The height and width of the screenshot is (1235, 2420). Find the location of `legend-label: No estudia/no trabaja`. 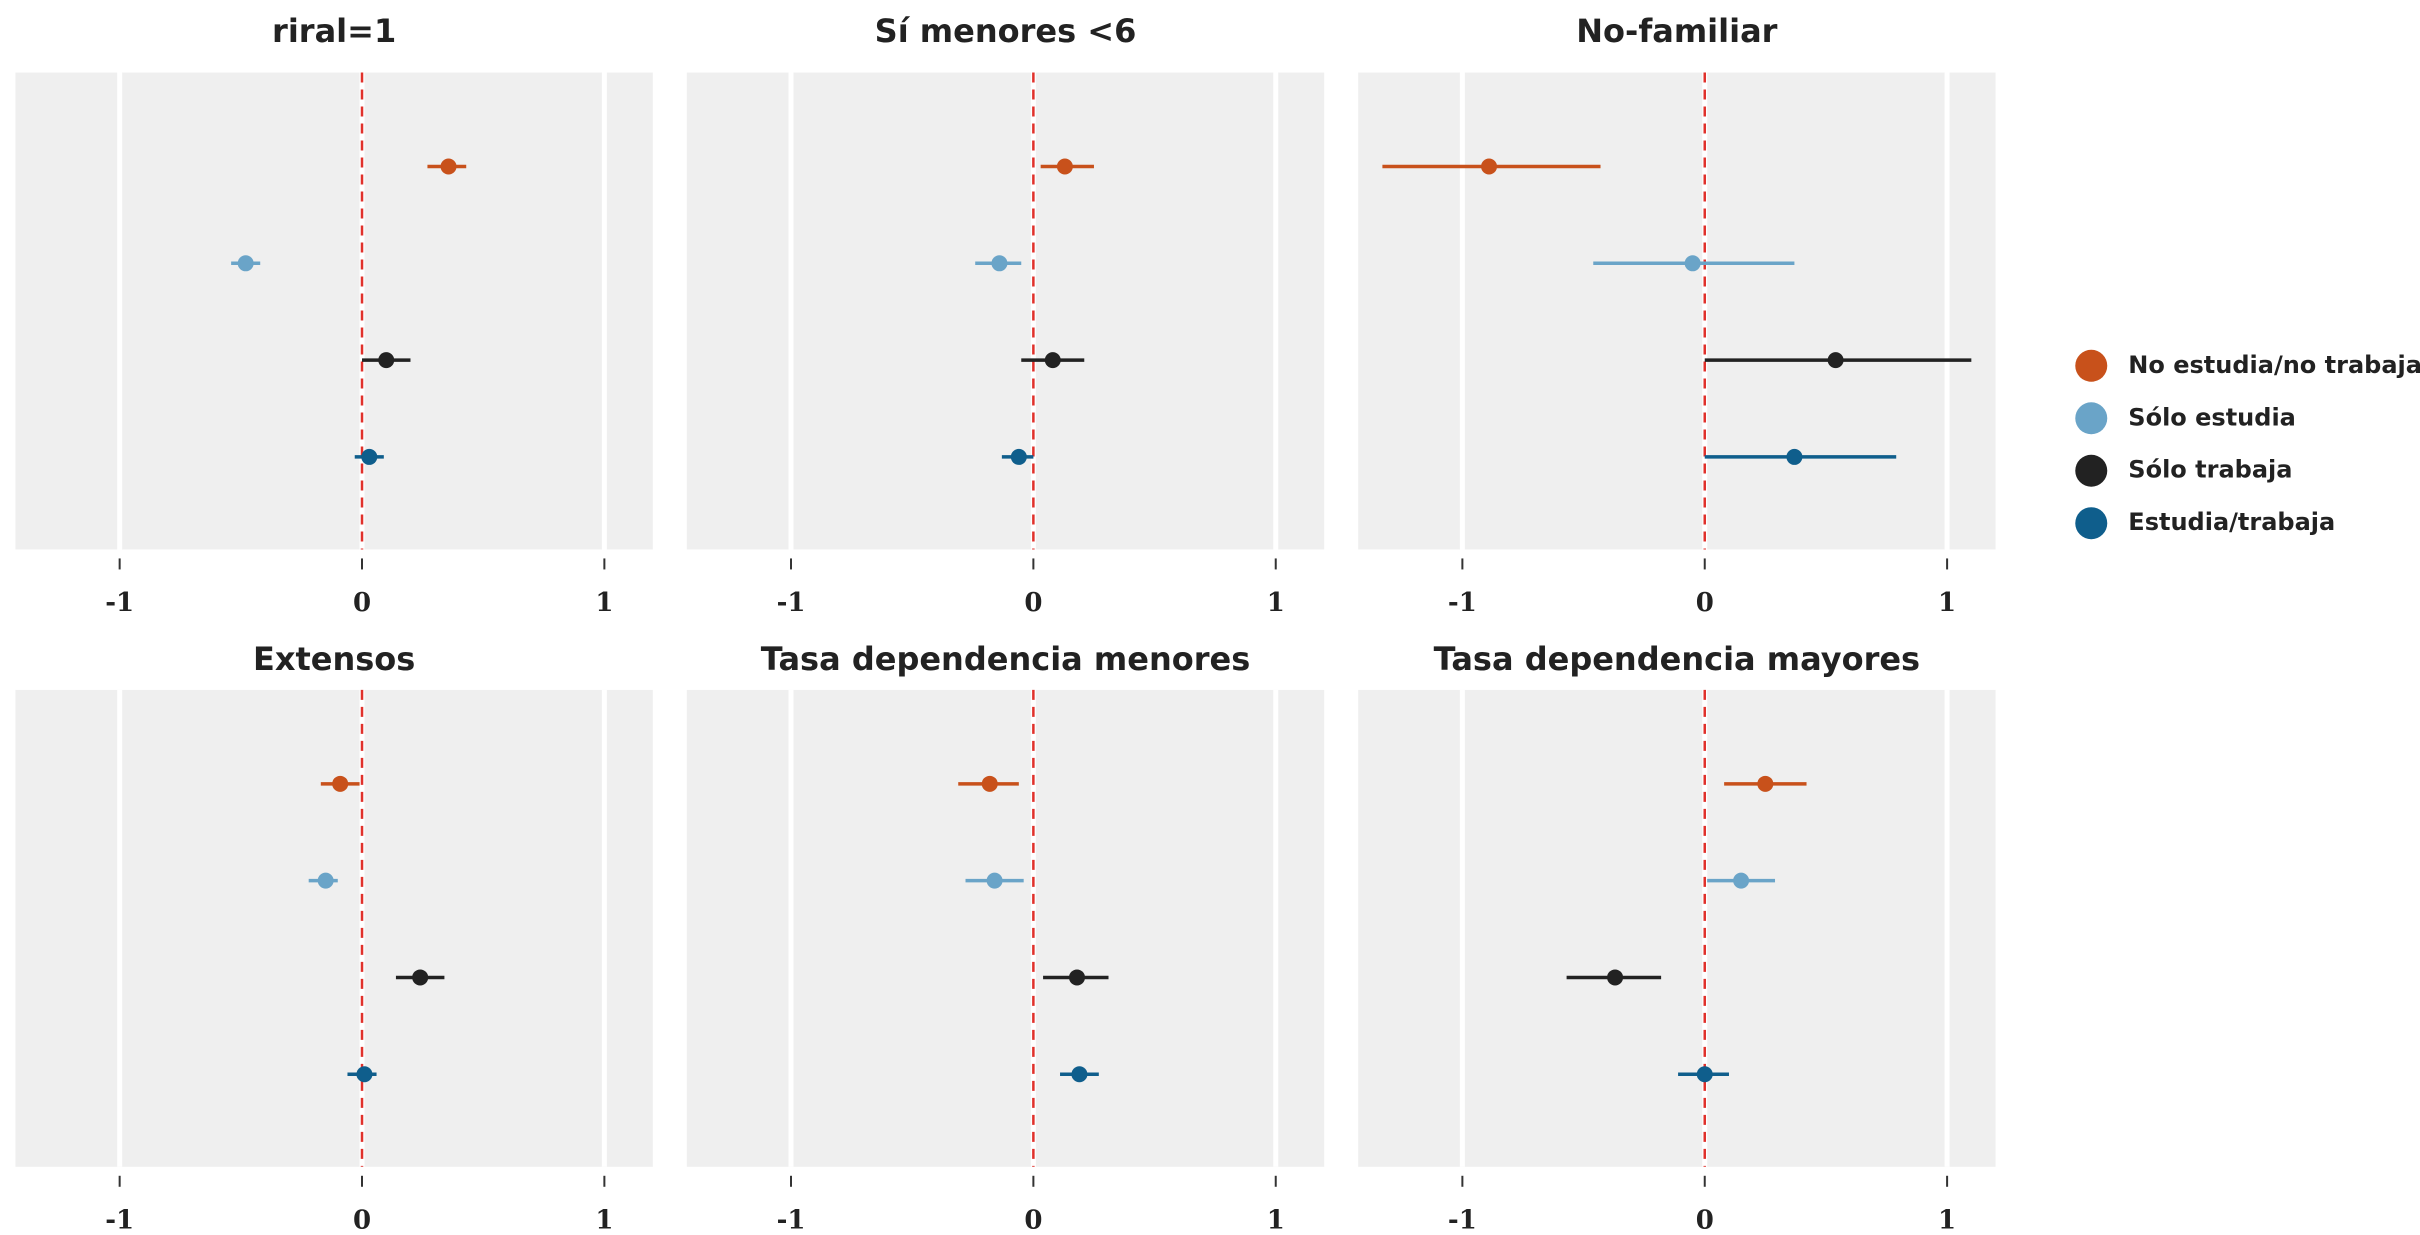

legend-label: No estudia/no trabaja is located at coordinates (2274, 365).